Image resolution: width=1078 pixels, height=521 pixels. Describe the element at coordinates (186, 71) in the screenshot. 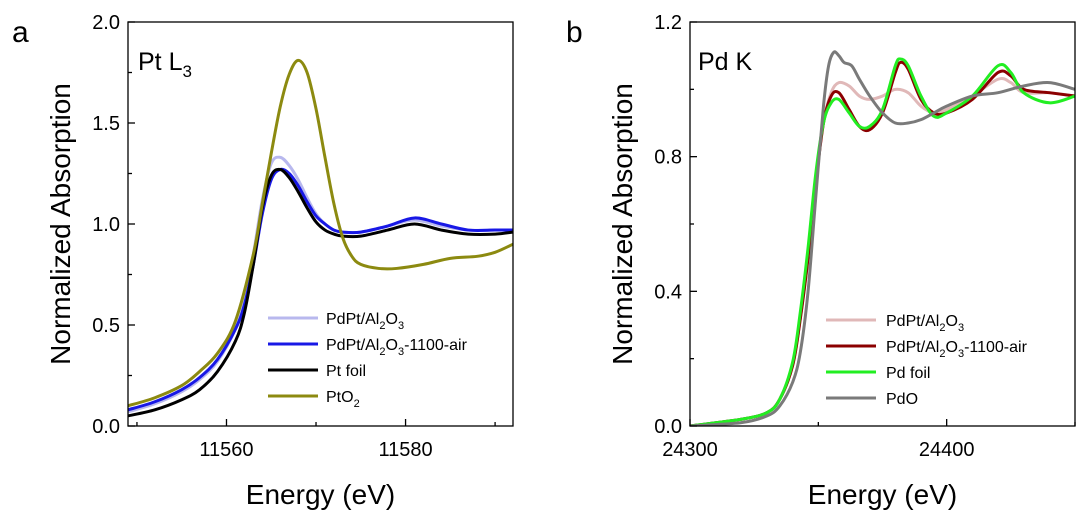

I see `panel-title-subscript: 3` at that location.